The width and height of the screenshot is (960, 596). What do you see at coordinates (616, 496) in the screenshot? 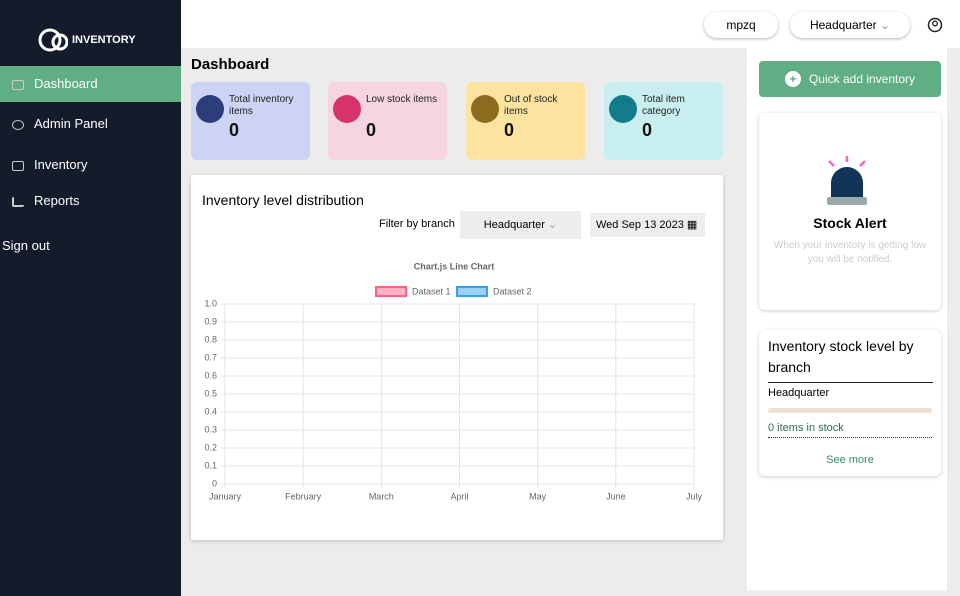
I see `x-tick-label: June` at bounding box center [616, 496].